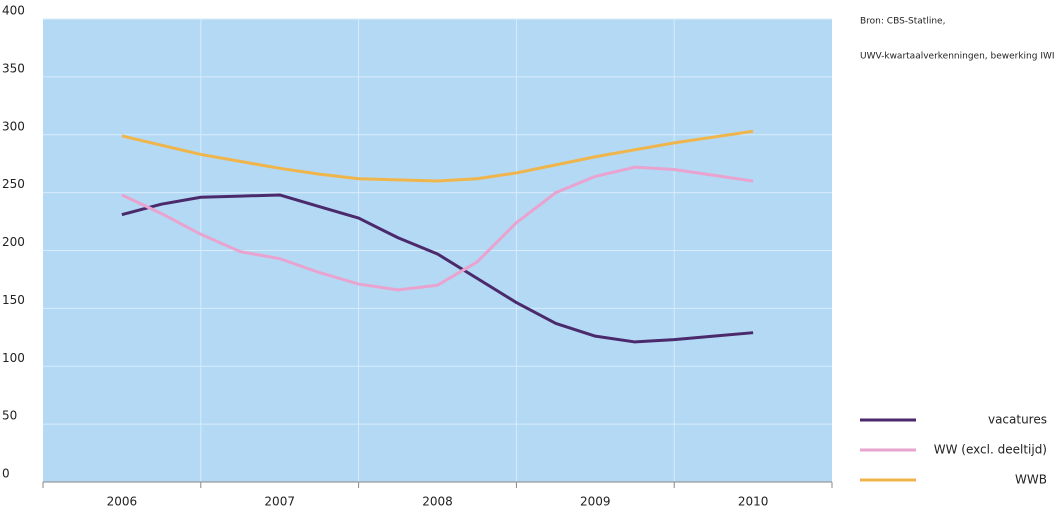 This screenshot has height=517, width=1056. I want to click on y-tick-label: 150, so click(13, 300).